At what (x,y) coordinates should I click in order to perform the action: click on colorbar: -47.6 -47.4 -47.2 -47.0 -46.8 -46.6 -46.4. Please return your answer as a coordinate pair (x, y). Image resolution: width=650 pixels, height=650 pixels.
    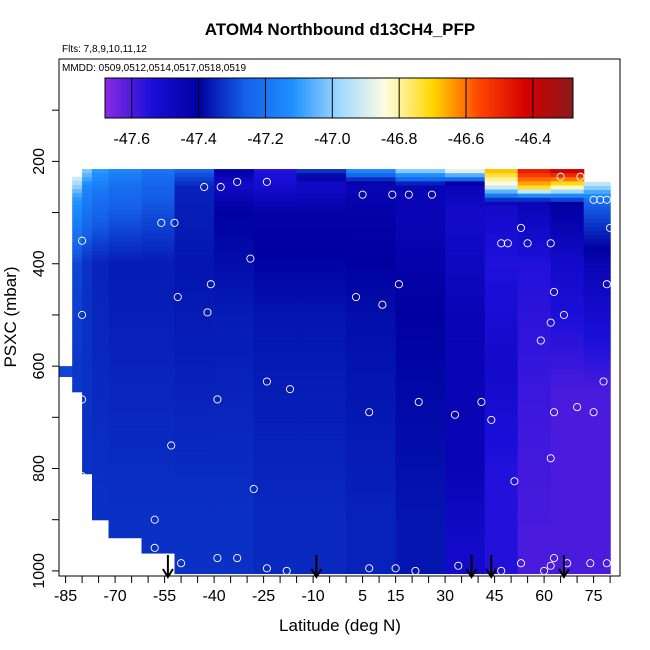
    Looking at the image, I should click on (339, 112).